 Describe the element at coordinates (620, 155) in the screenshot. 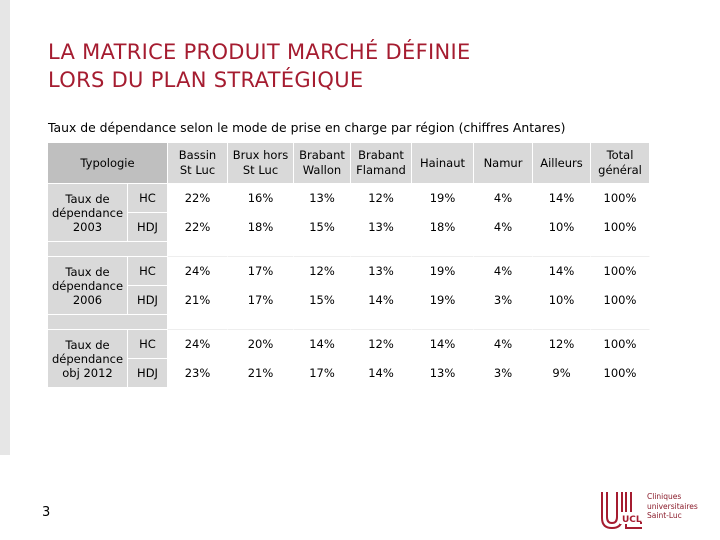

I see `column-header-line: Total` at that location.